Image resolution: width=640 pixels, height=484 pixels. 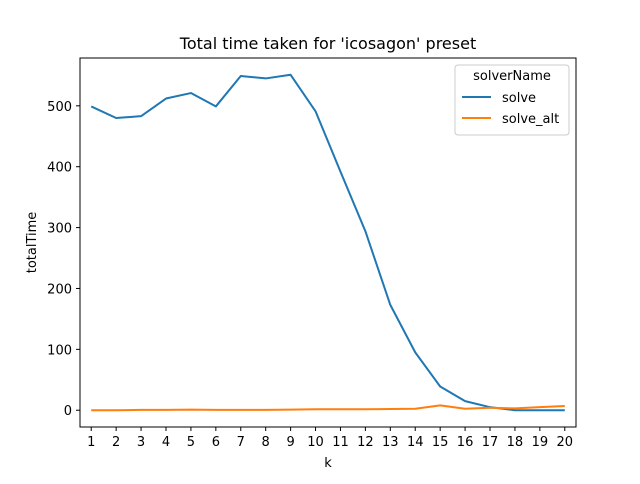 What do you see at coordinates (241, 442) in the screenshot?
I see `x-tick-label: 7` at bounding box center [241, 442].